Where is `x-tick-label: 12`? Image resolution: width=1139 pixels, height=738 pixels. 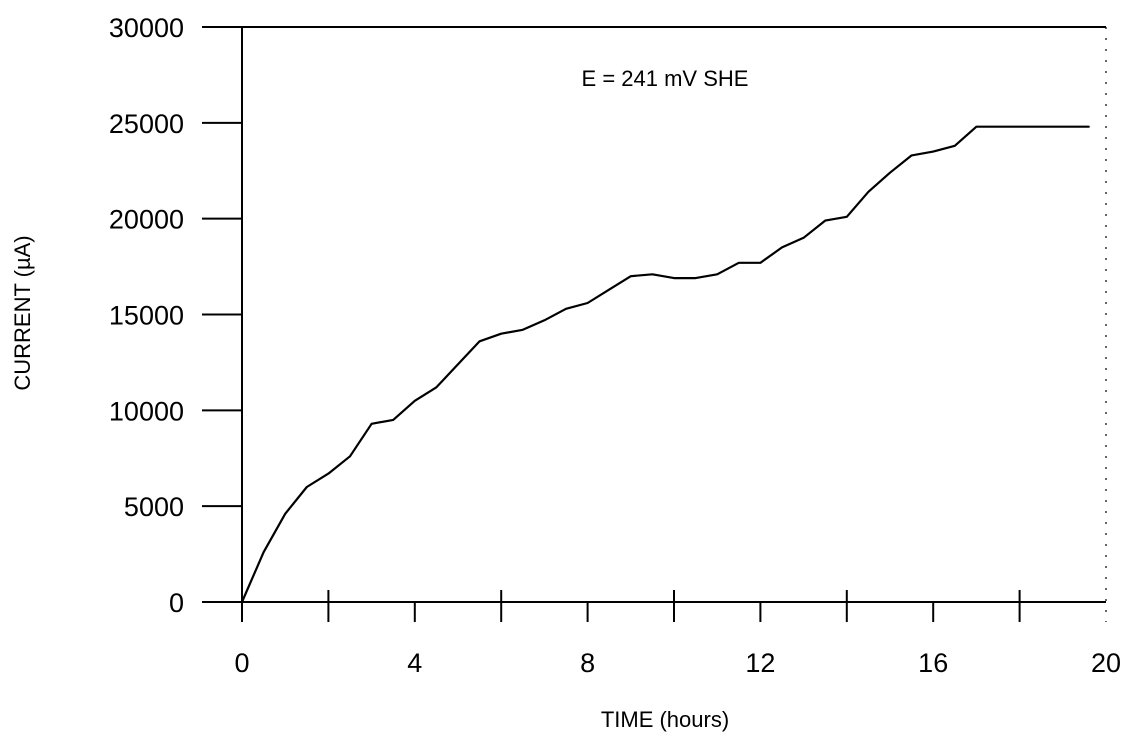
x-tick-label: 12 is located at coordinates (760, 663).